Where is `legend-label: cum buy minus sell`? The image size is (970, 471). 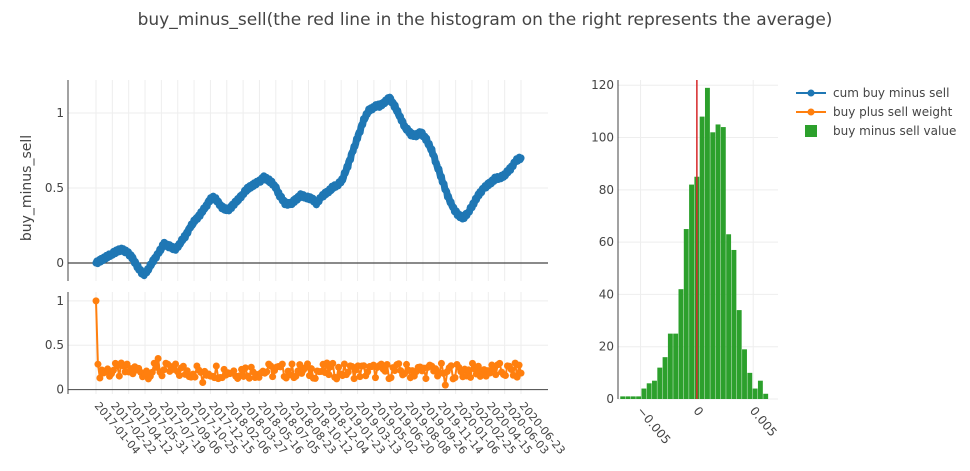 legend-label: cum buy minus sell is located at coordinates (891, 93).